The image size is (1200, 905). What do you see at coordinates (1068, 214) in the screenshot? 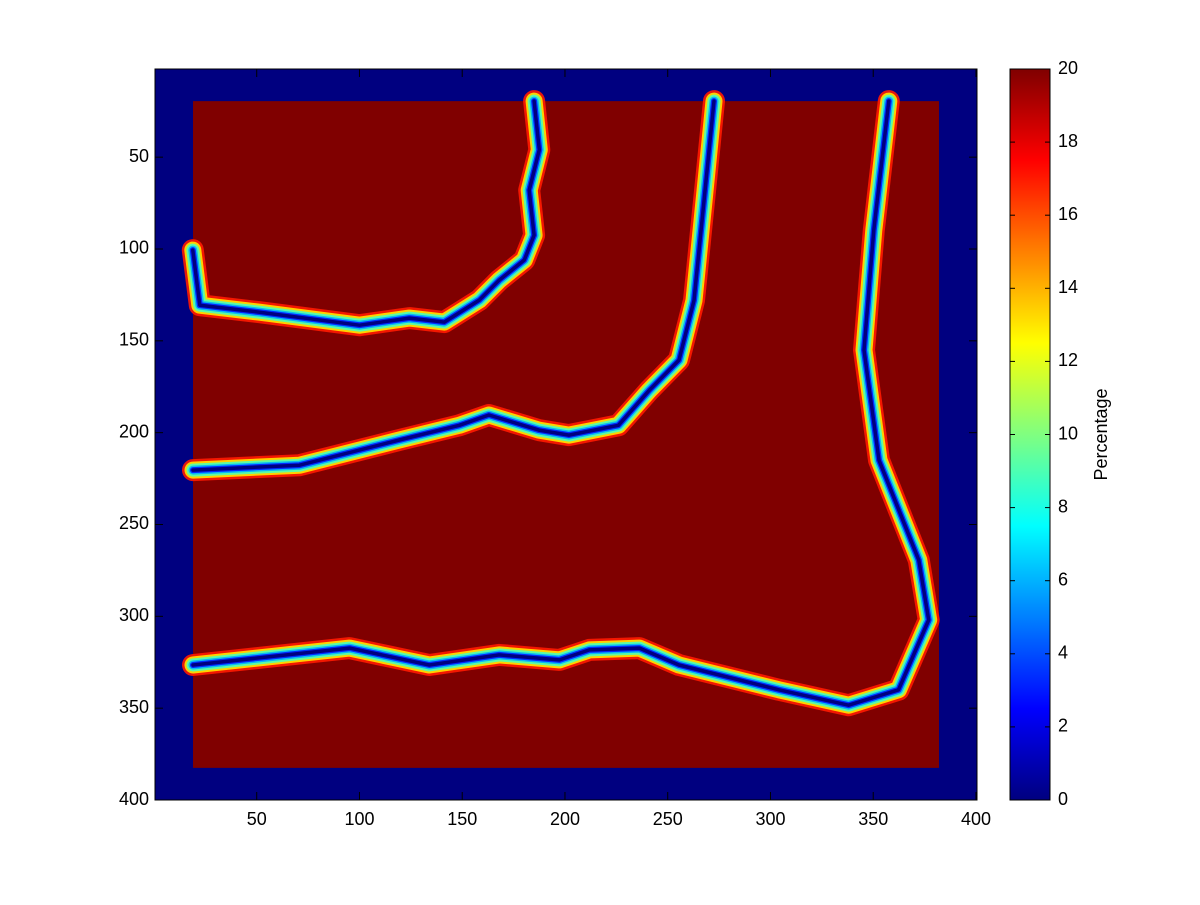
I see `colorbar-tick-label: 16` at bounding box center [1068, 214].